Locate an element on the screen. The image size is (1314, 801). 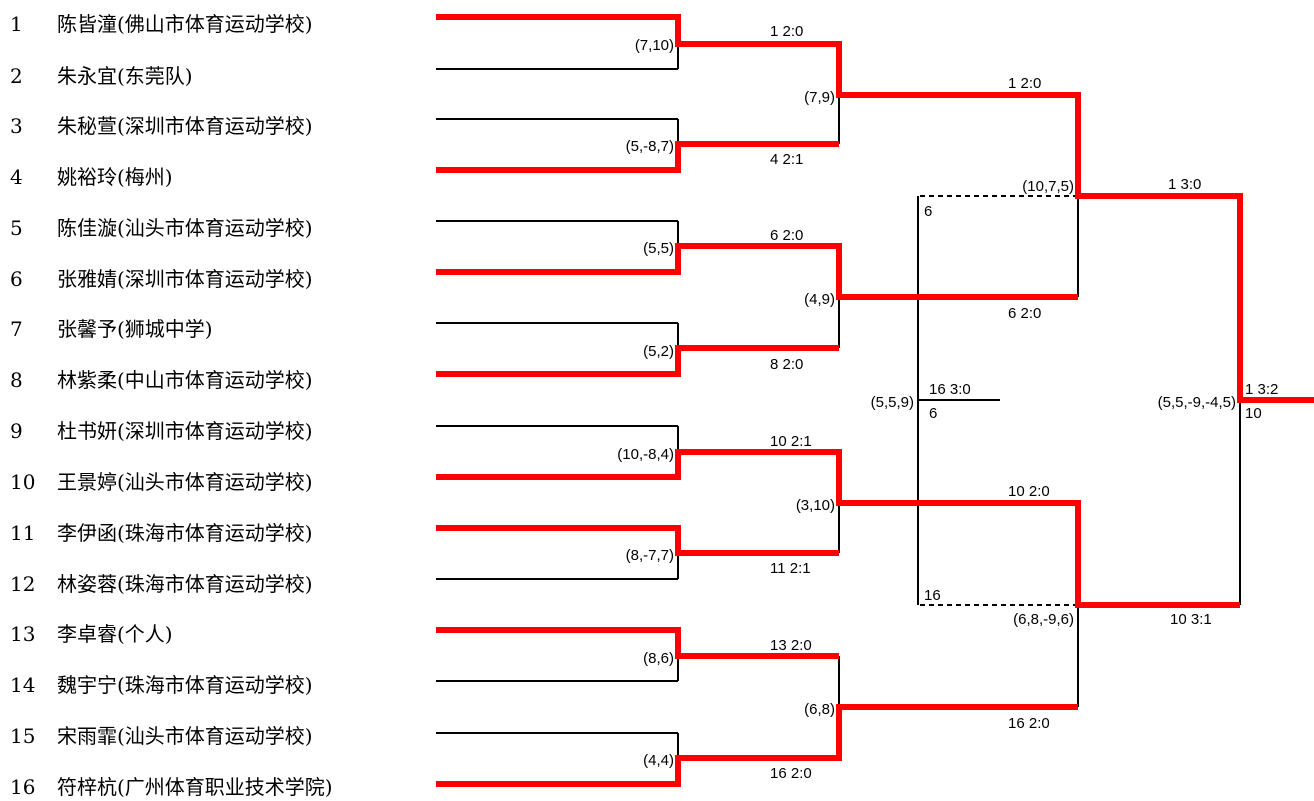
player-entry: 1 陈皆潼(佛山市体育运动学校) is located at coordinates (161, 24).